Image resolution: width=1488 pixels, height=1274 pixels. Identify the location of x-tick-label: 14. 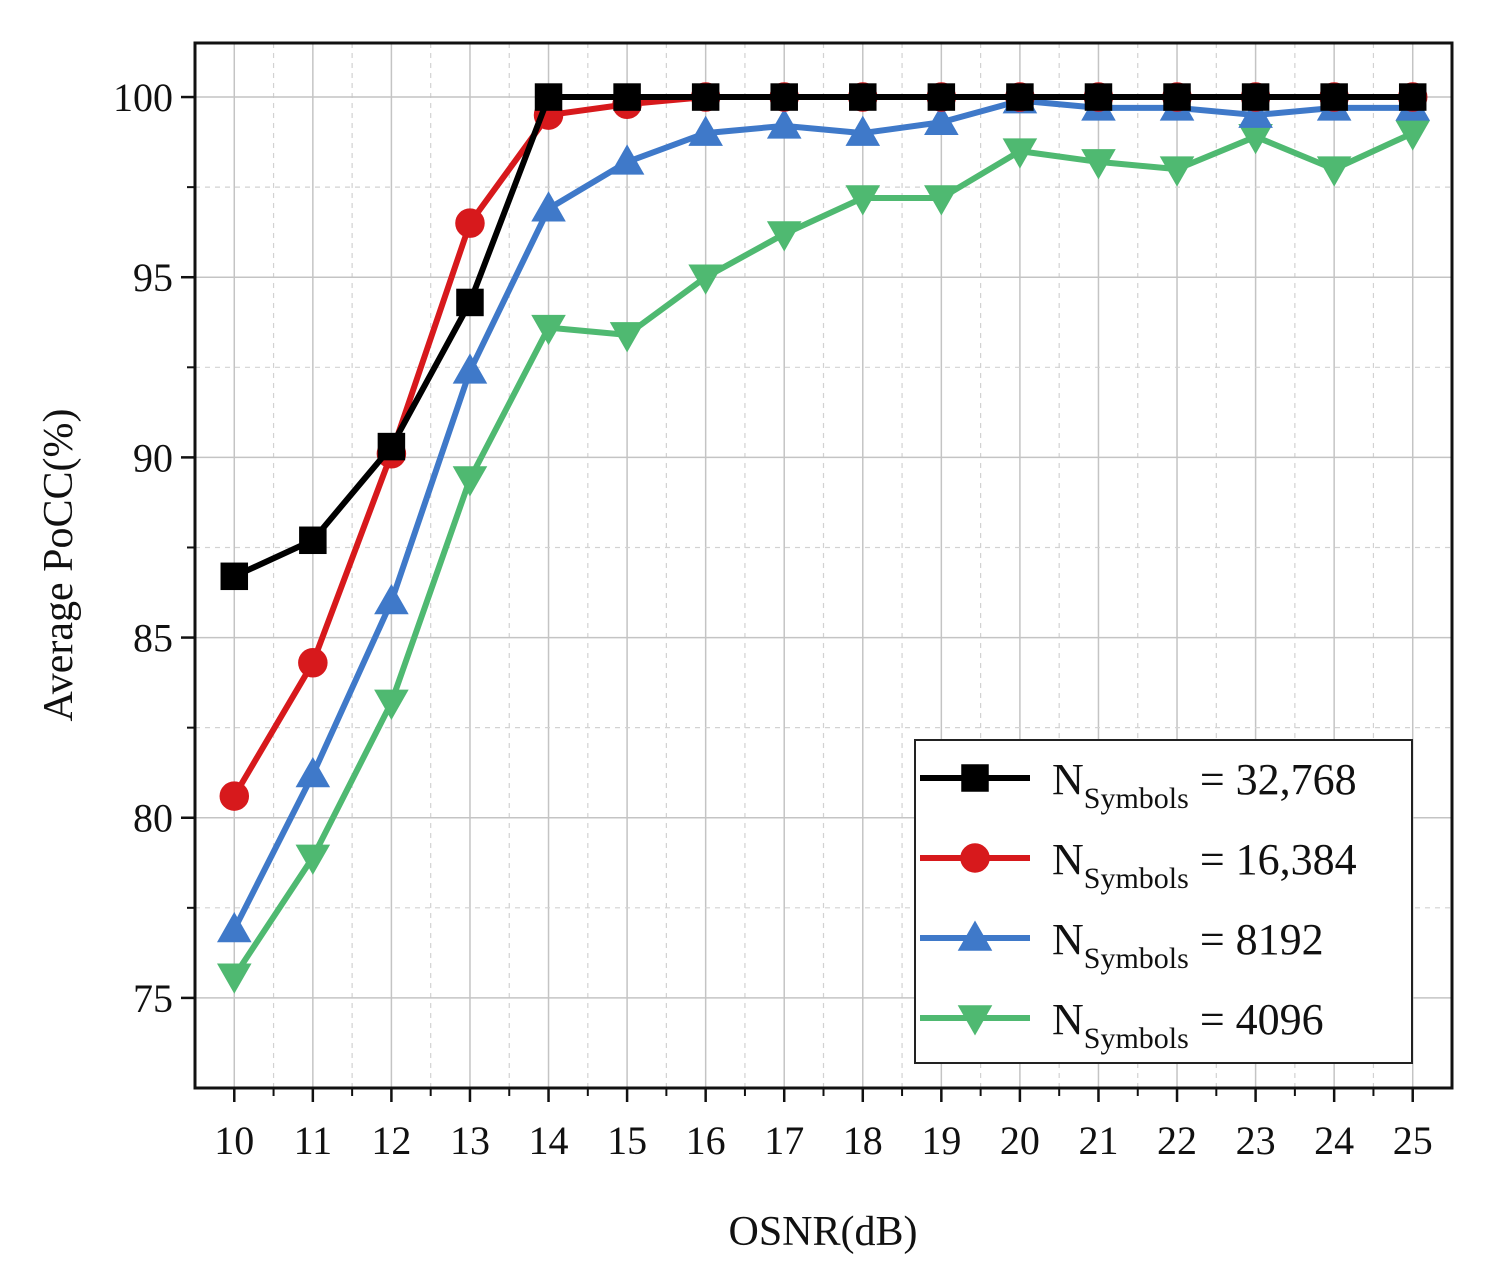
(549, 1140).